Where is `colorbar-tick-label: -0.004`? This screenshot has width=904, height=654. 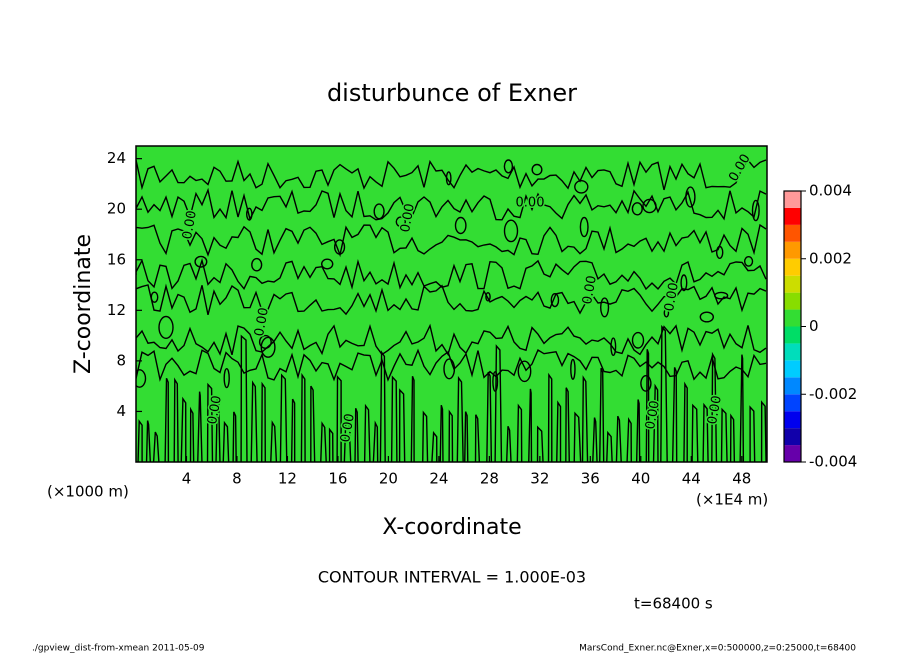 colorbar-tick-label: -0.004 is located at coordinates (833, 462).